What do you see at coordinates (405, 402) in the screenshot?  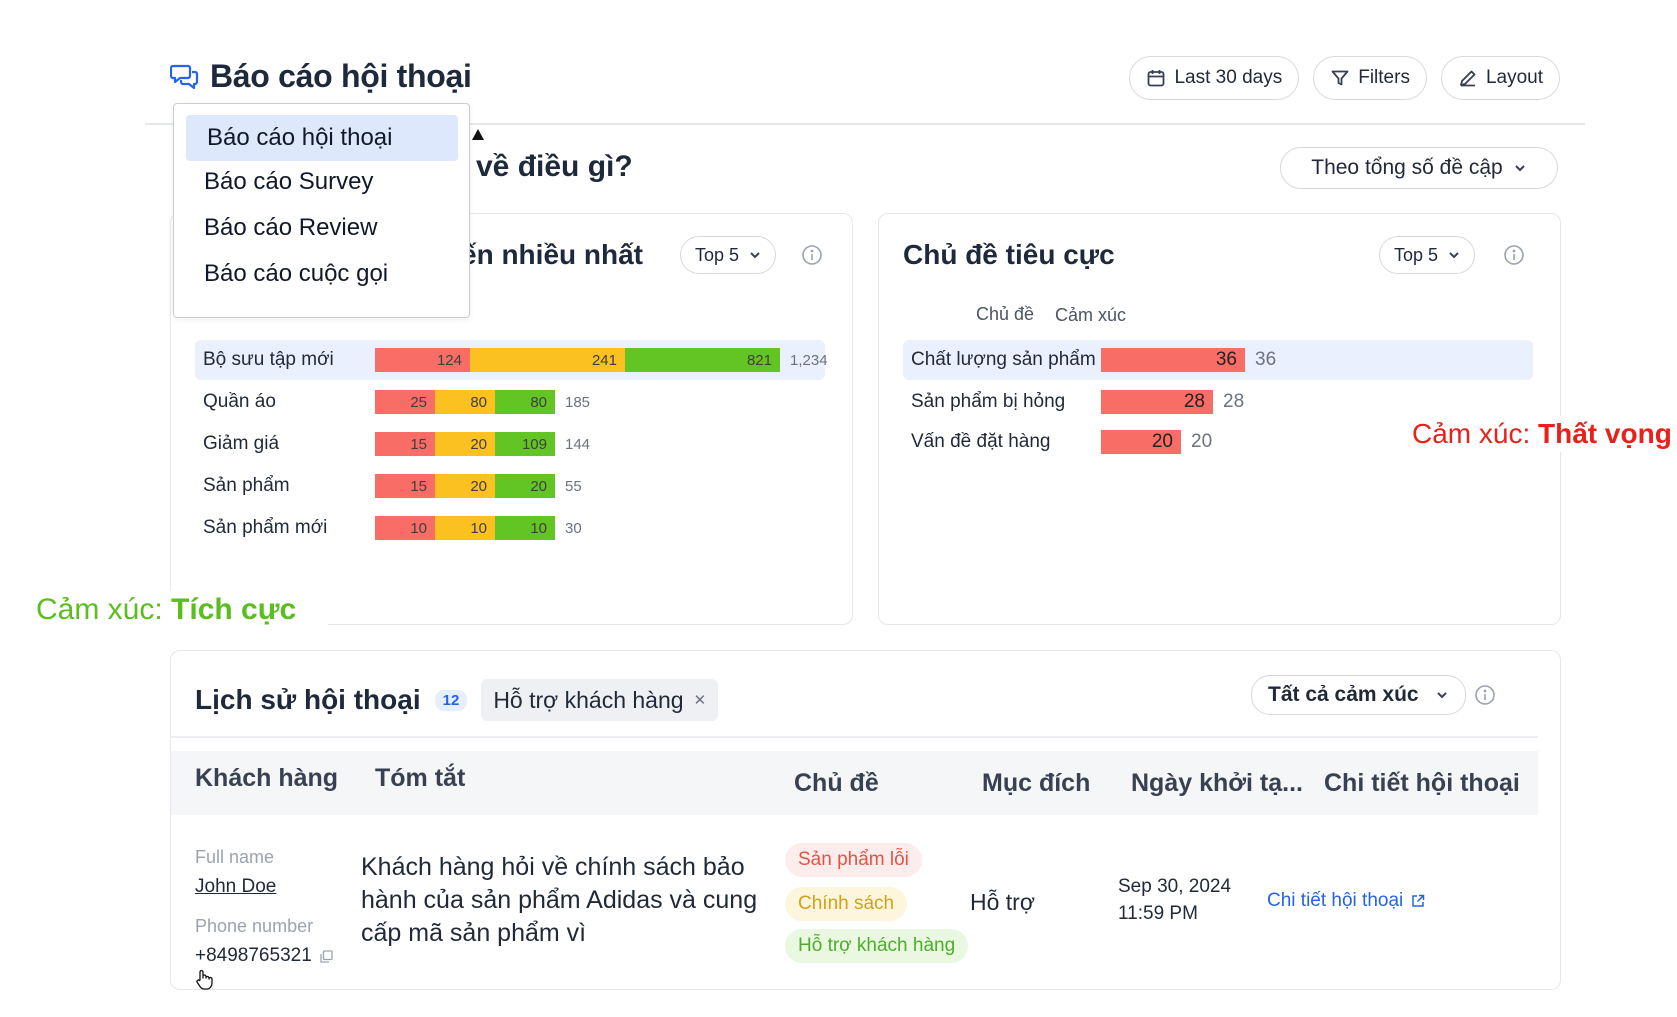 I see `bar-segment-negative: 25` at bounding box center [405, 402].